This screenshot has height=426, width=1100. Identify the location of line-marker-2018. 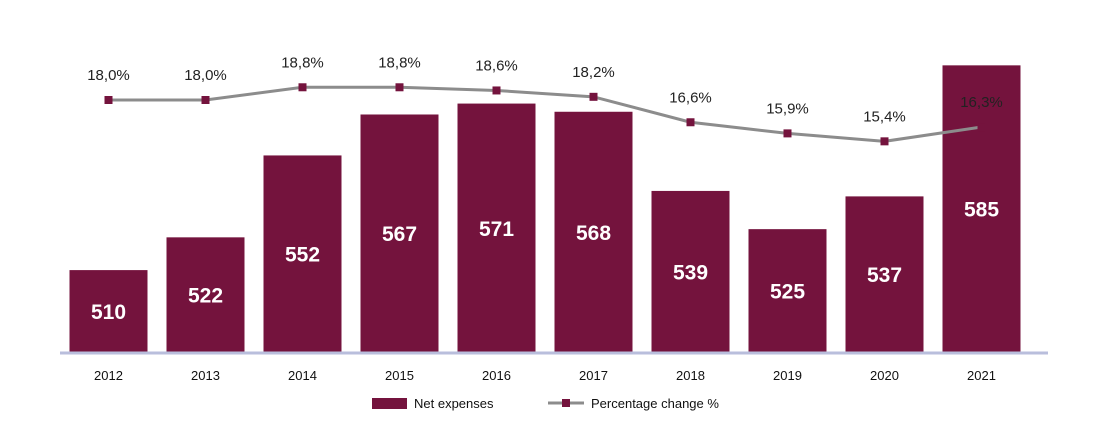
(690, 122).